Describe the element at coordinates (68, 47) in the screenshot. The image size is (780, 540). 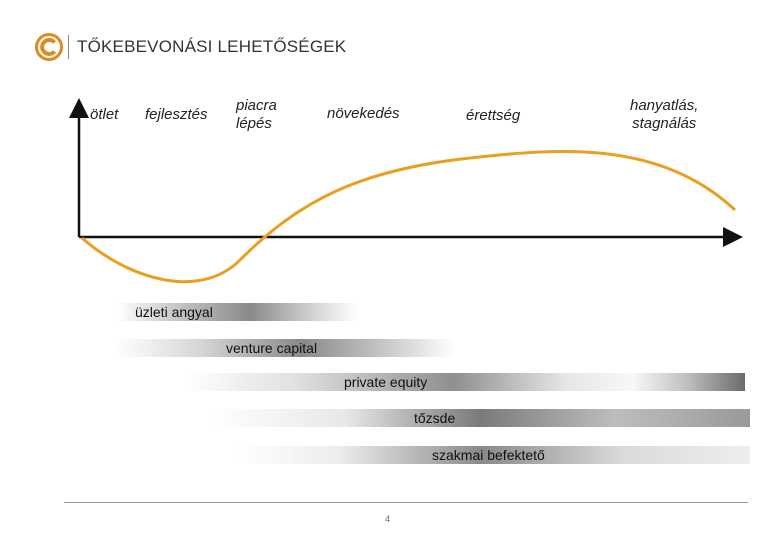
I see `header-divider` at that location.